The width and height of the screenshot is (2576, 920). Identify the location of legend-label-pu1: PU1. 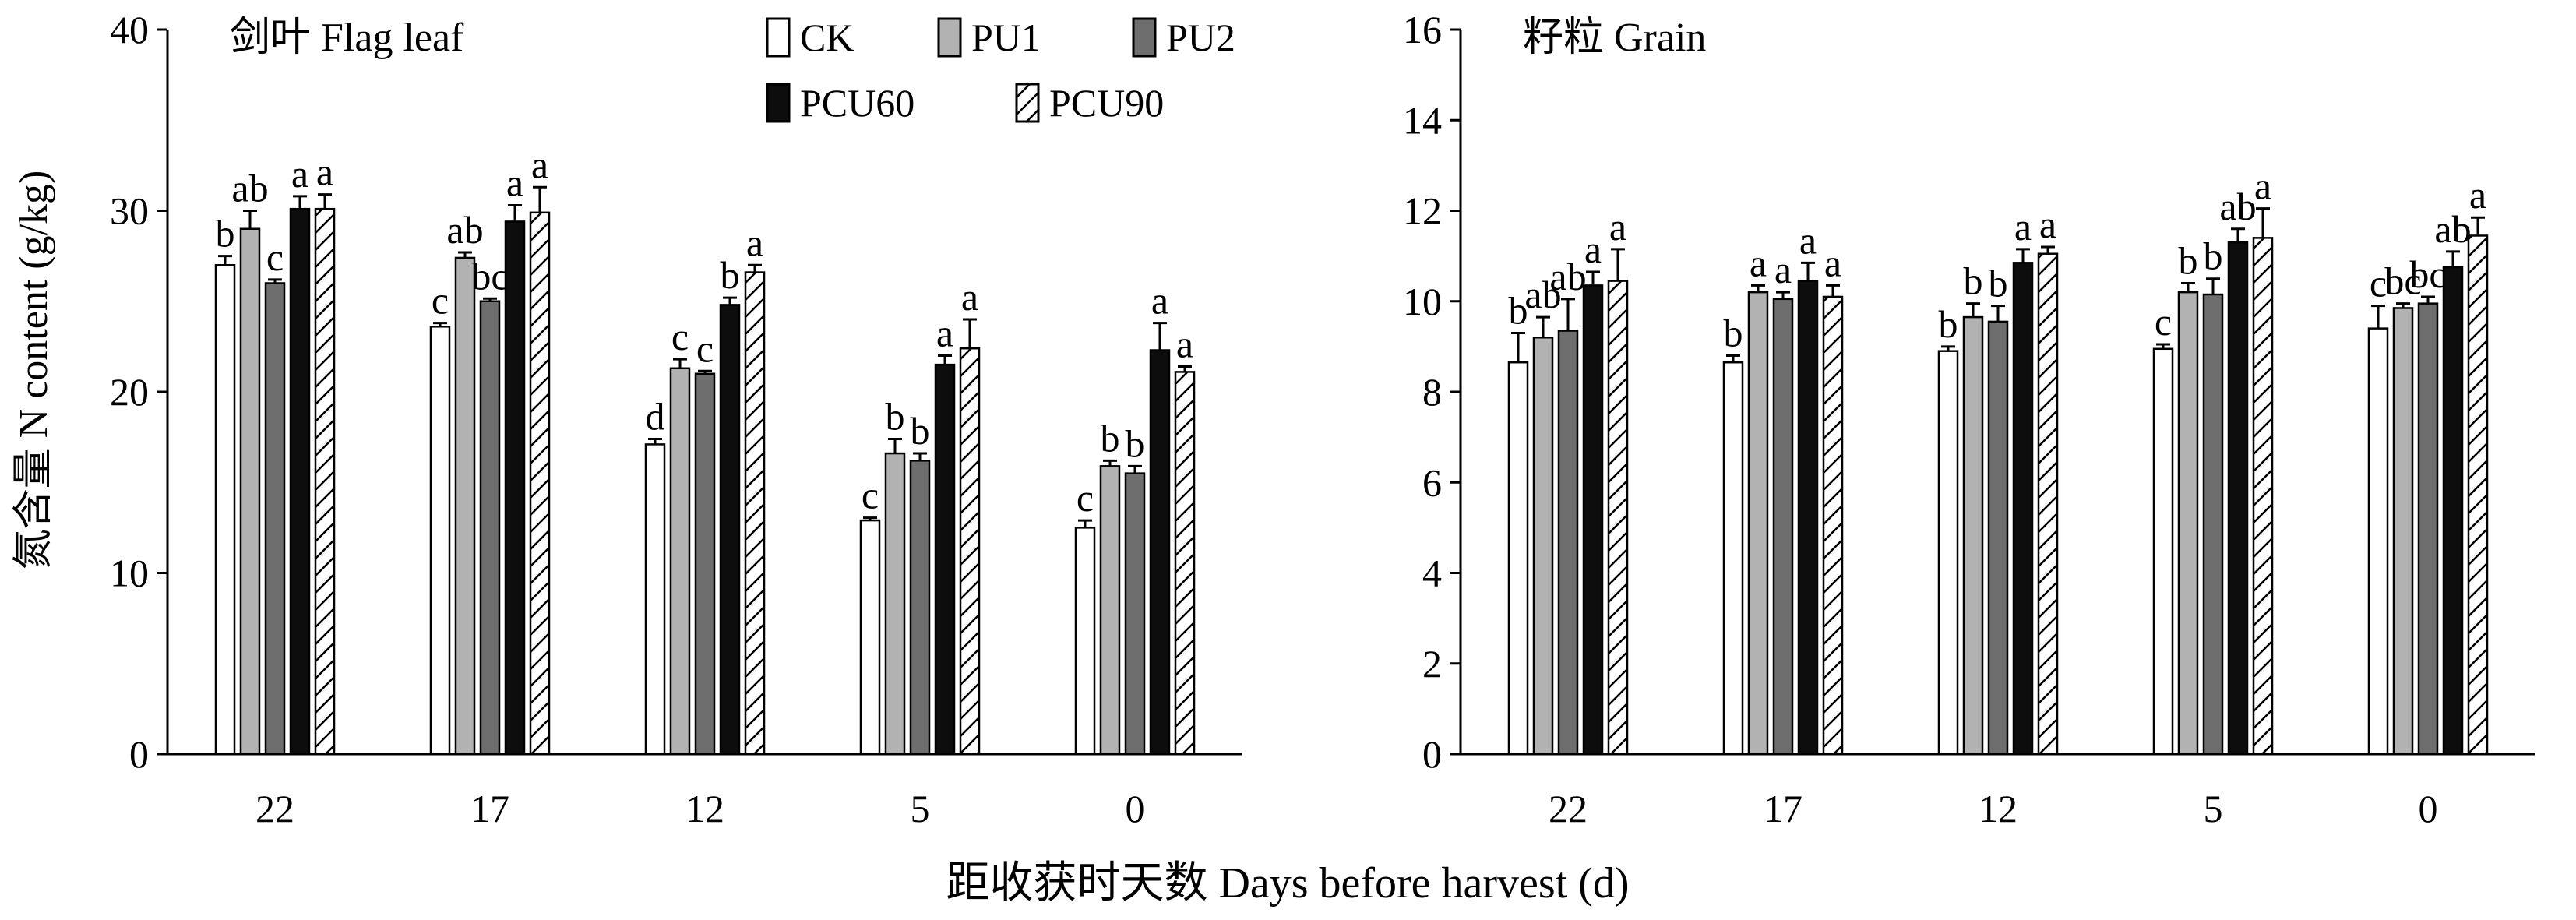
(1006, 37).